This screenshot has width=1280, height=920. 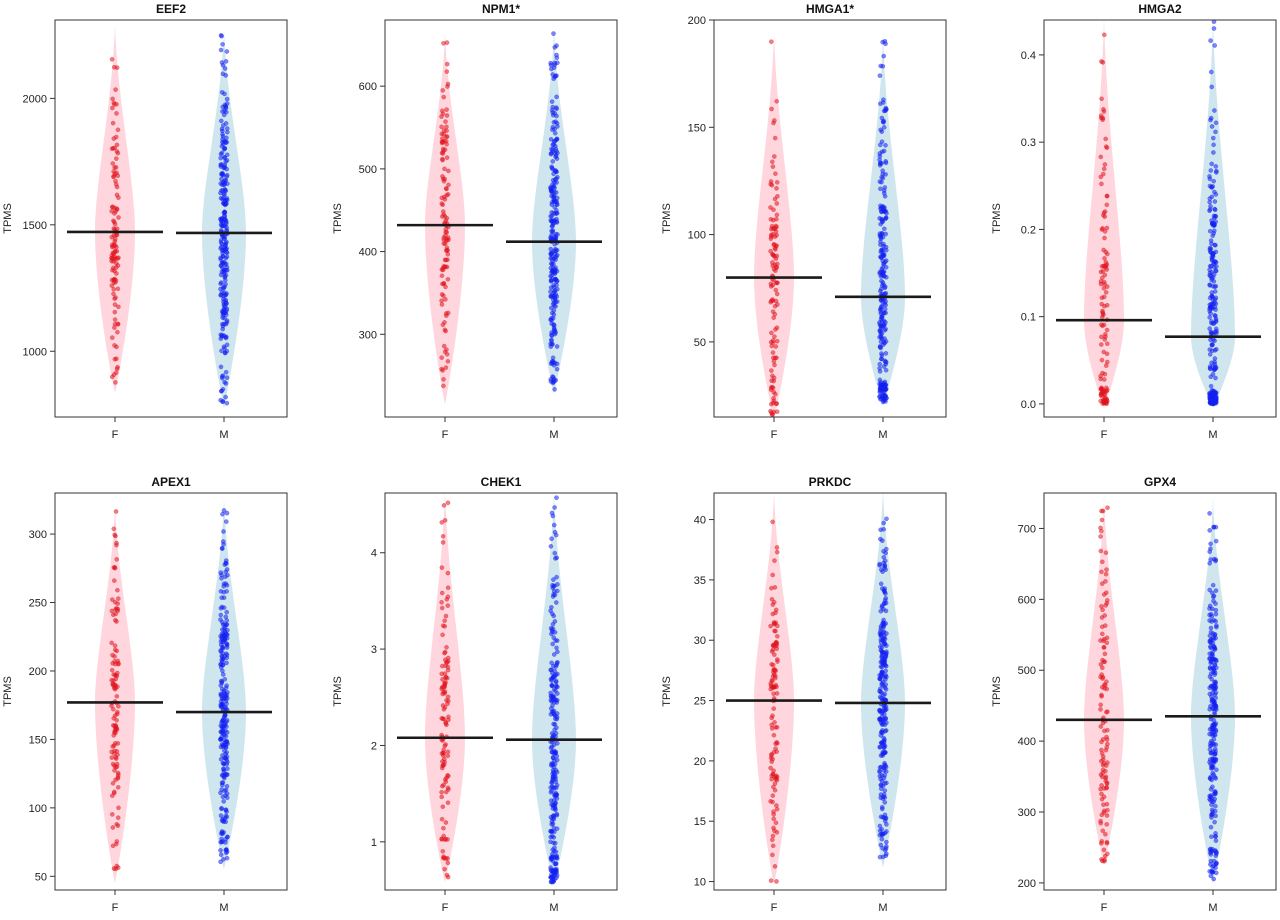 I want to click on y-tick-label: 25, so click(x=700, y=702).